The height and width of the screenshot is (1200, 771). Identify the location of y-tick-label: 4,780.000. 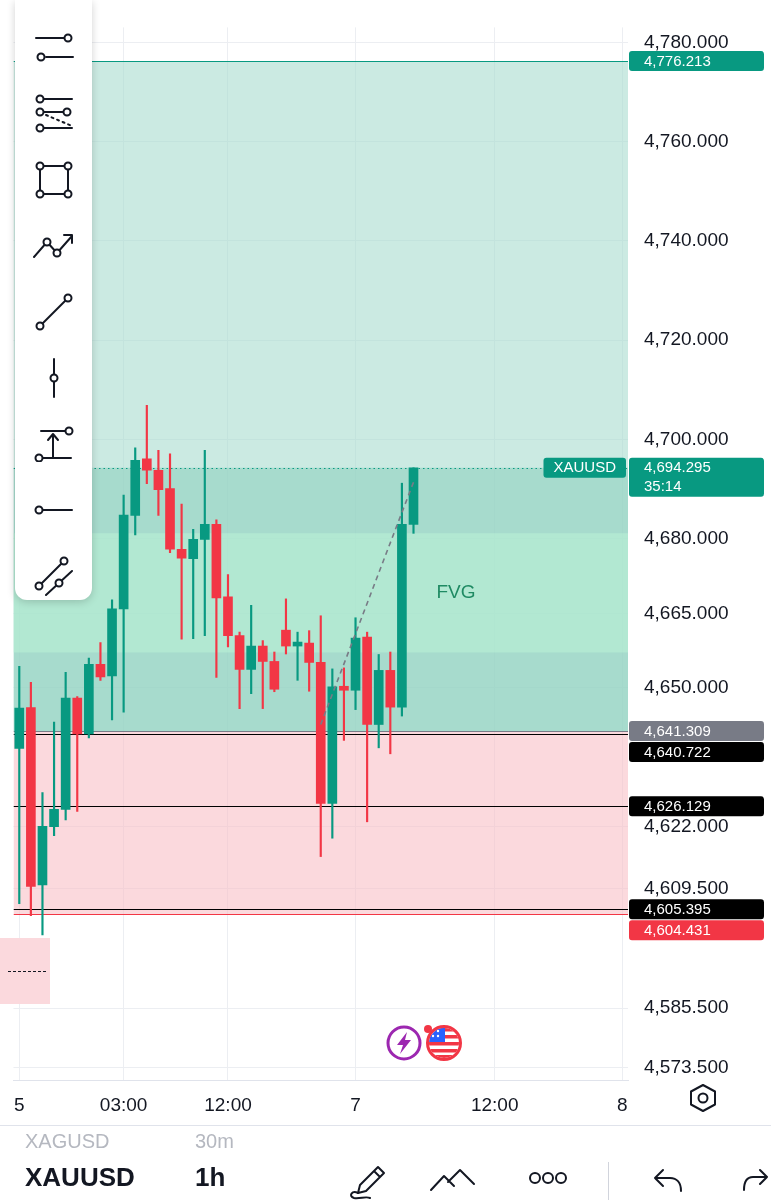
(686, 41).